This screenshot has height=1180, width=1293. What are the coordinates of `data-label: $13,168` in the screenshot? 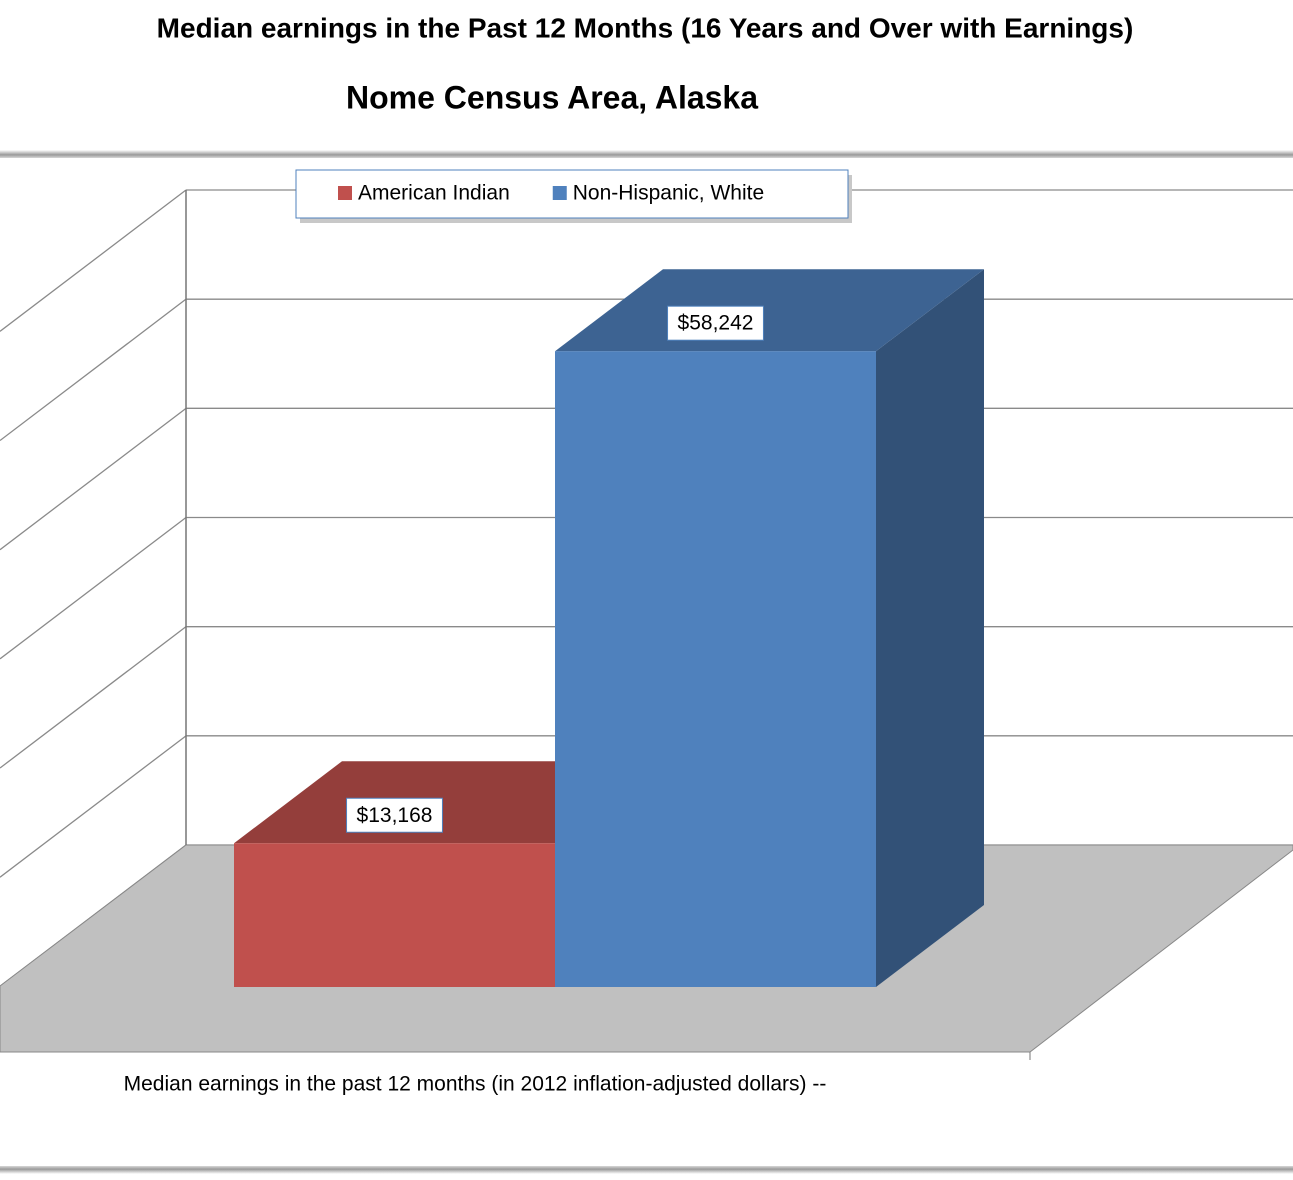 It's located at (395, 815).